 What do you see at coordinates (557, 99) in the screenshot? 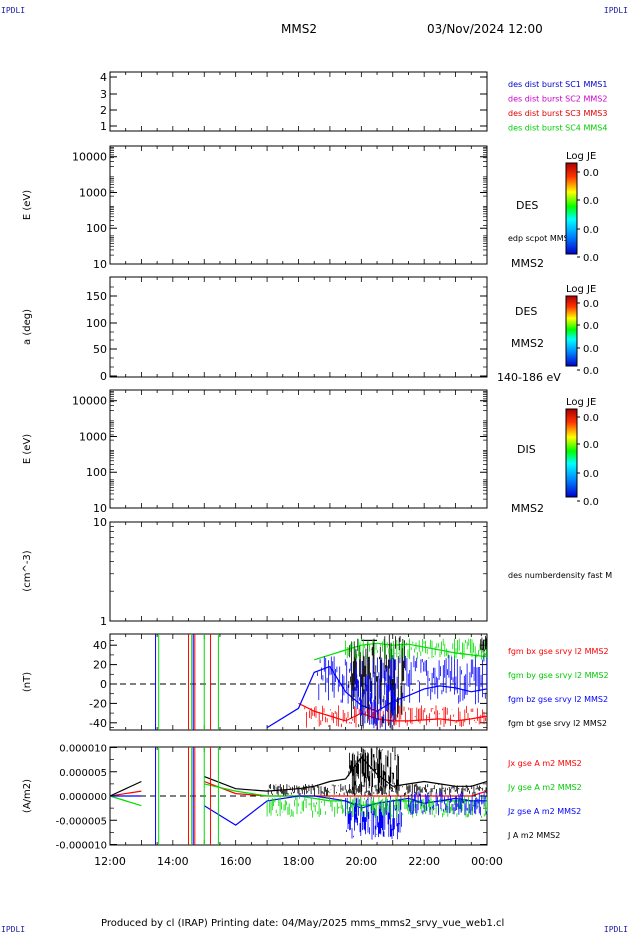
I see `legend-p1: des dist burst SC2 MMS2` at bounding box center [557, 99].